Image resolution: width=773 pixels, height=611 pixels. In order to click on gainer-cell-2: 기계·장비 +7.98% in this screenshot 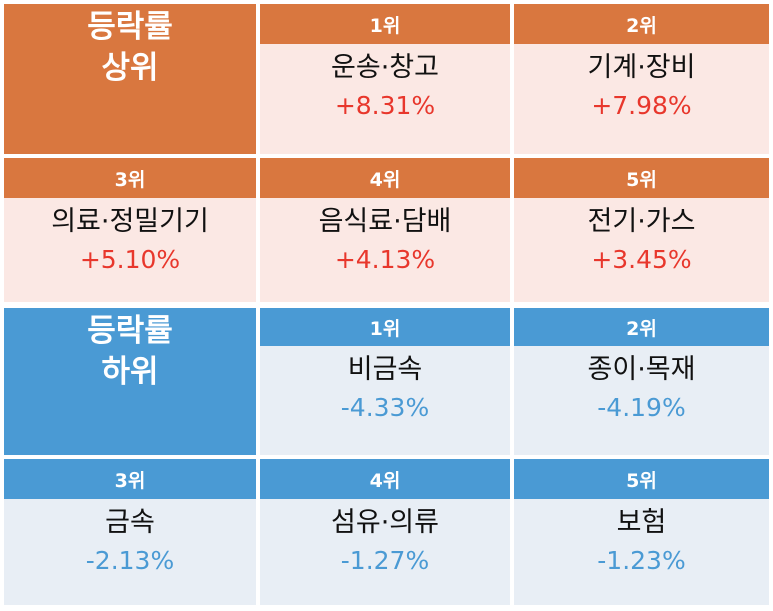, I will do `click(641, 99)`.